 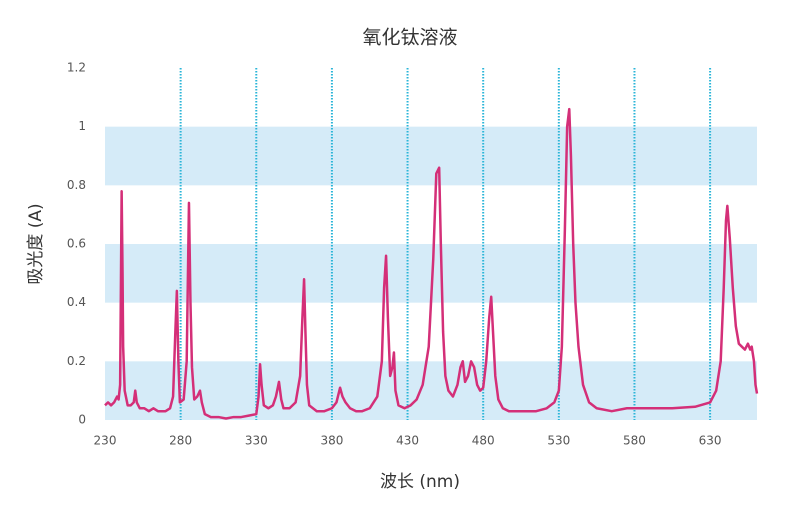 What do you see at coordinates (483, 441) in the screenshot?
I see `x-tick-label: 480` at bounding box center [483, 441].